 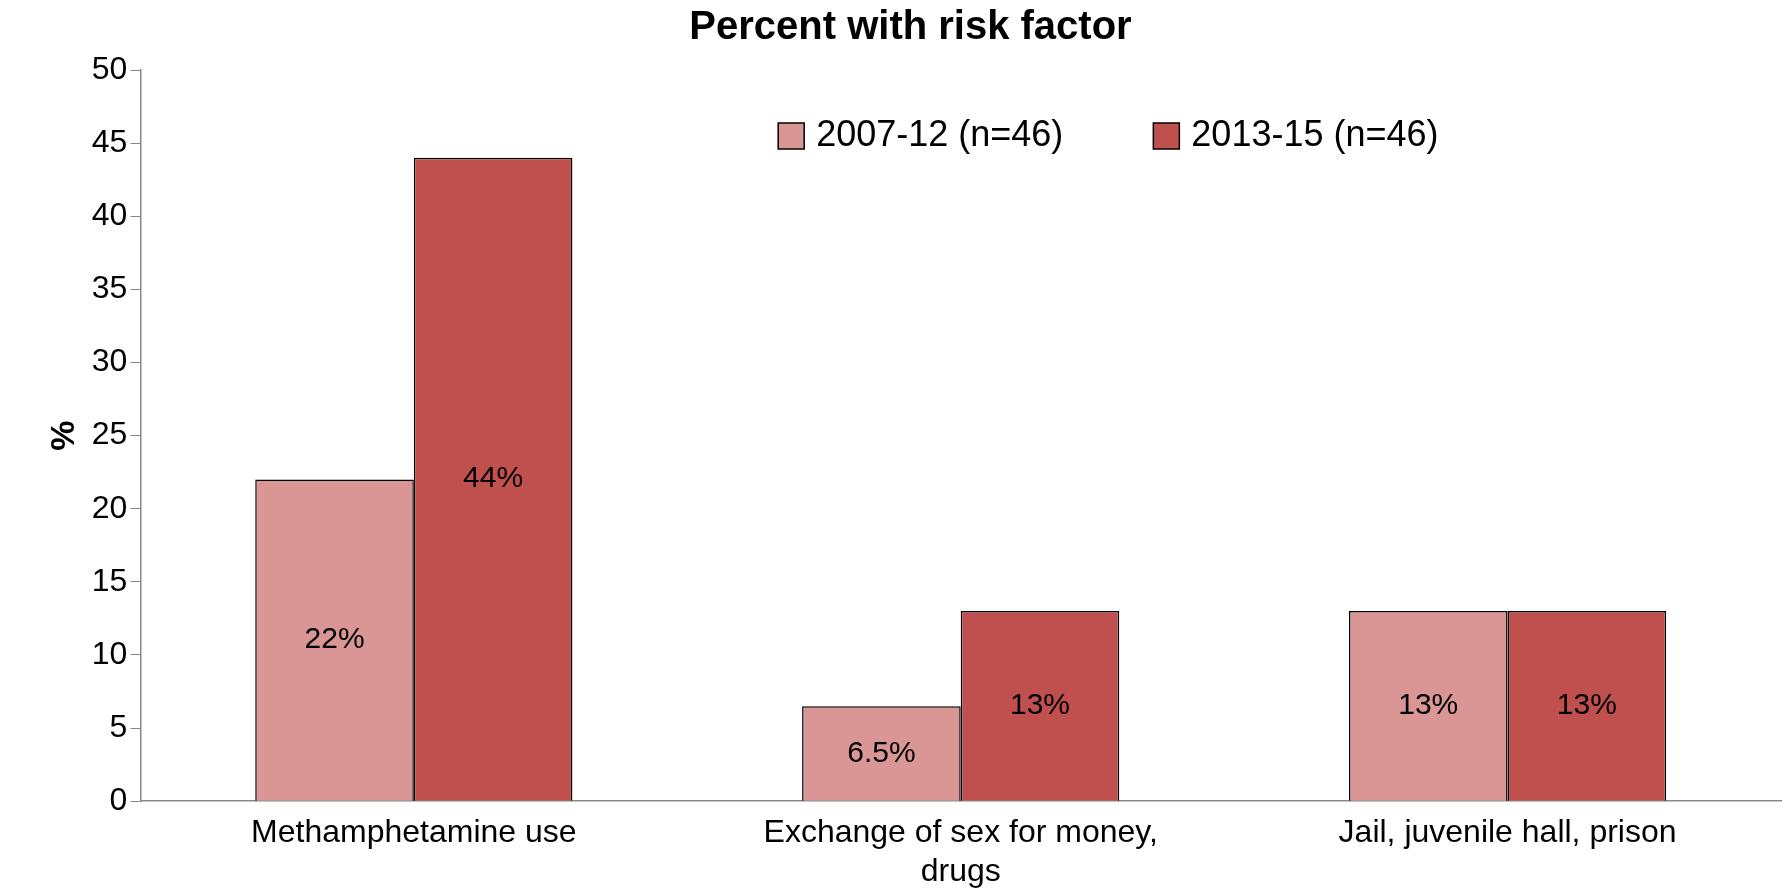 I want to click on x-tick-label: Exchange of sex for money, drugs, so click(x=960, y=850).